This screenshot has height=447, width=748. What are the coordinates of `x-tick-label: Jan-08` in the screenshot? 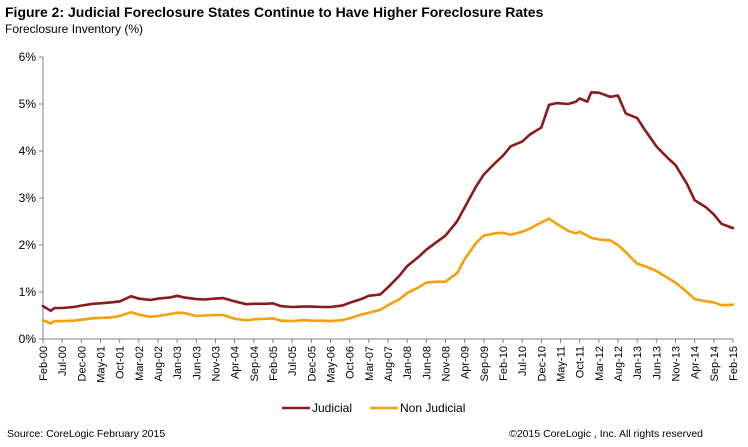 It's located at (408, 363).